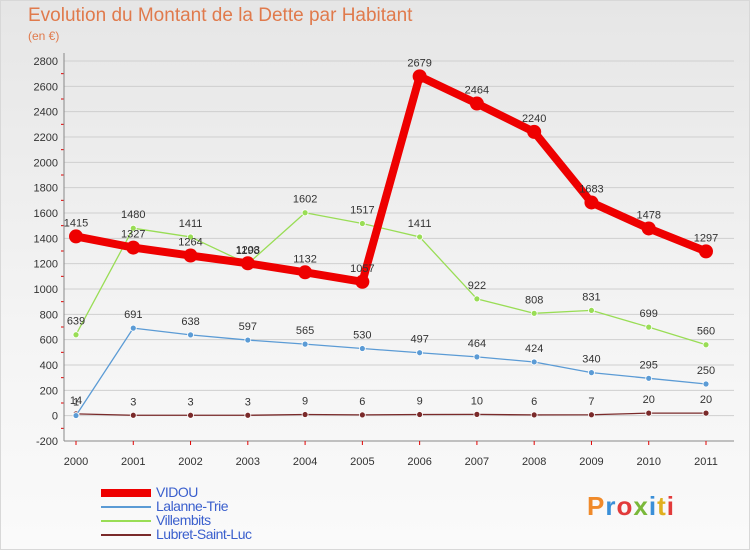 Image resolution: width=750 pixels, height=551 pixels. I want to click on data-label: 1480, so click(133, 215).